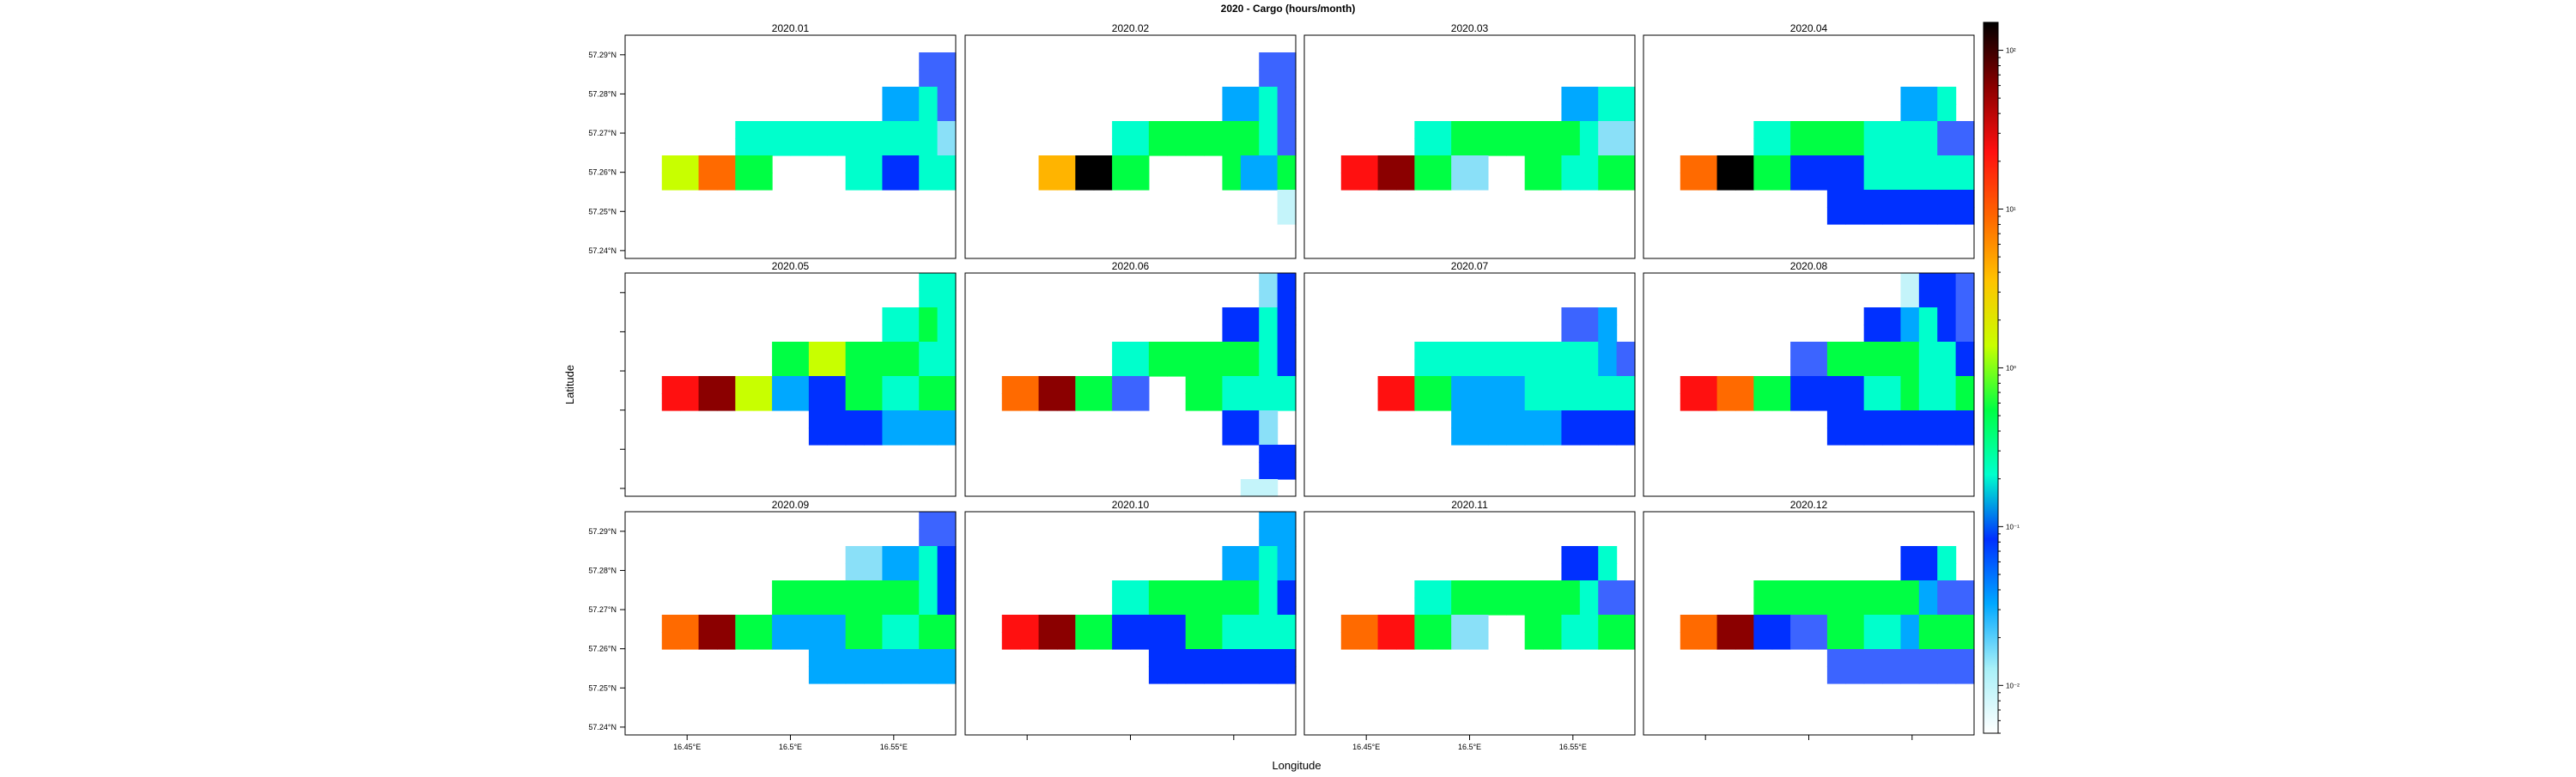  I want to click on panel-2020.02: 2020.02, so click(1130, 140).